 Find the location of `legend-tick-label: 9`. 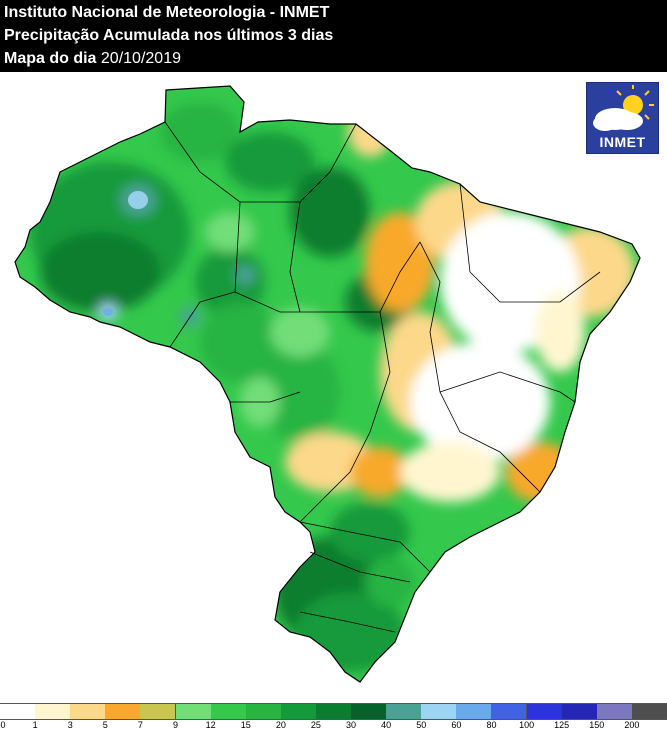

legend-tick-label: 9 is located at coordinates (176, 725).